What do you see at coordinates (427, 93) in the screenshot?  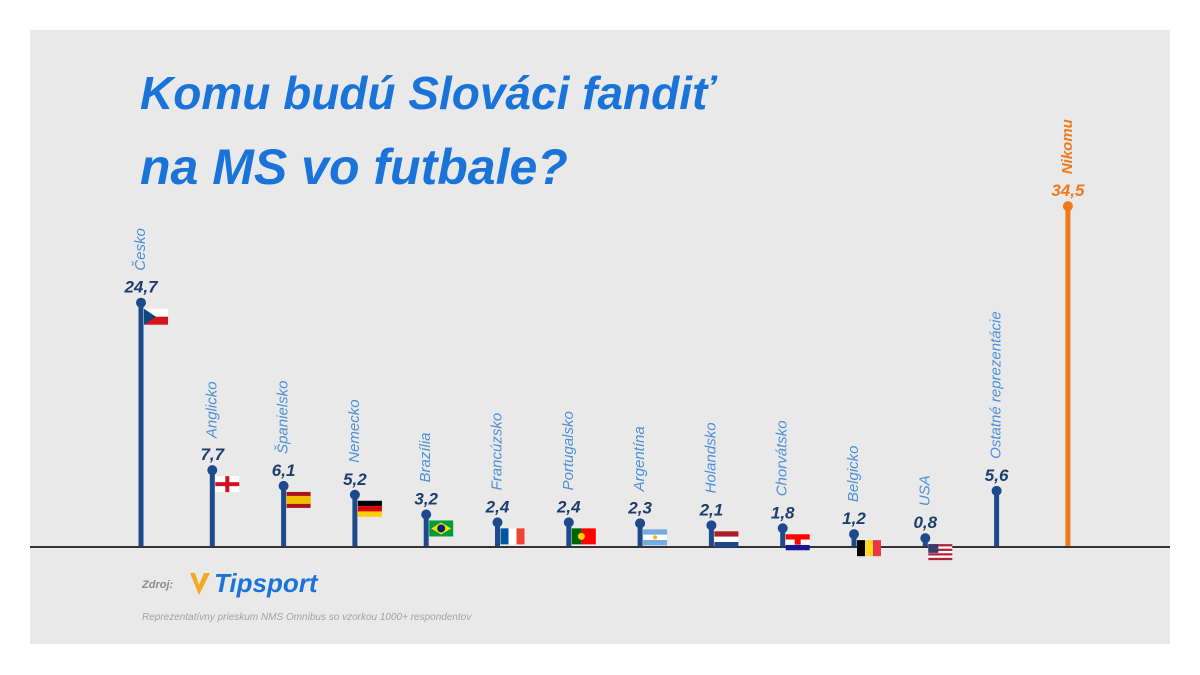 I see `chart-title-line-1: Komu budú Slováci fandiť` at bounding box center [427, 93].